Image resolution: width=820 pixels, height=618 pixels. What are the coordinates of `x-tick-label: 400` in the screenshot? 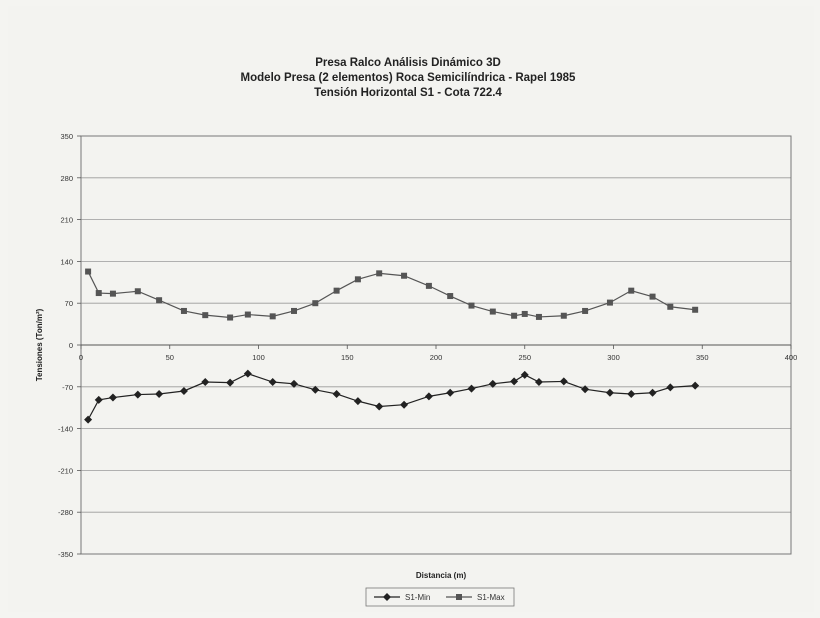 It's located at (791, 357).